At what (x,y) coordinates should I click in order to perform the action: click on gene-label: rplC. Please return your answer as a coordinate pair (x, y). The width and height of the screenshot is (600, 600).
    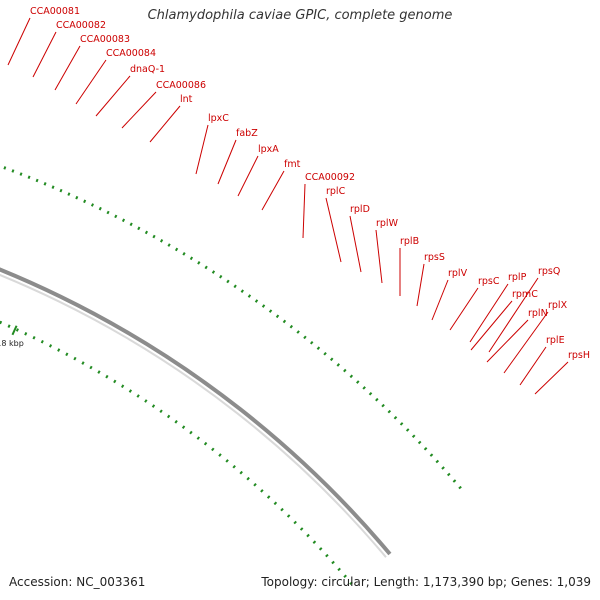
    Looking at the image, I should click on (336, 191).